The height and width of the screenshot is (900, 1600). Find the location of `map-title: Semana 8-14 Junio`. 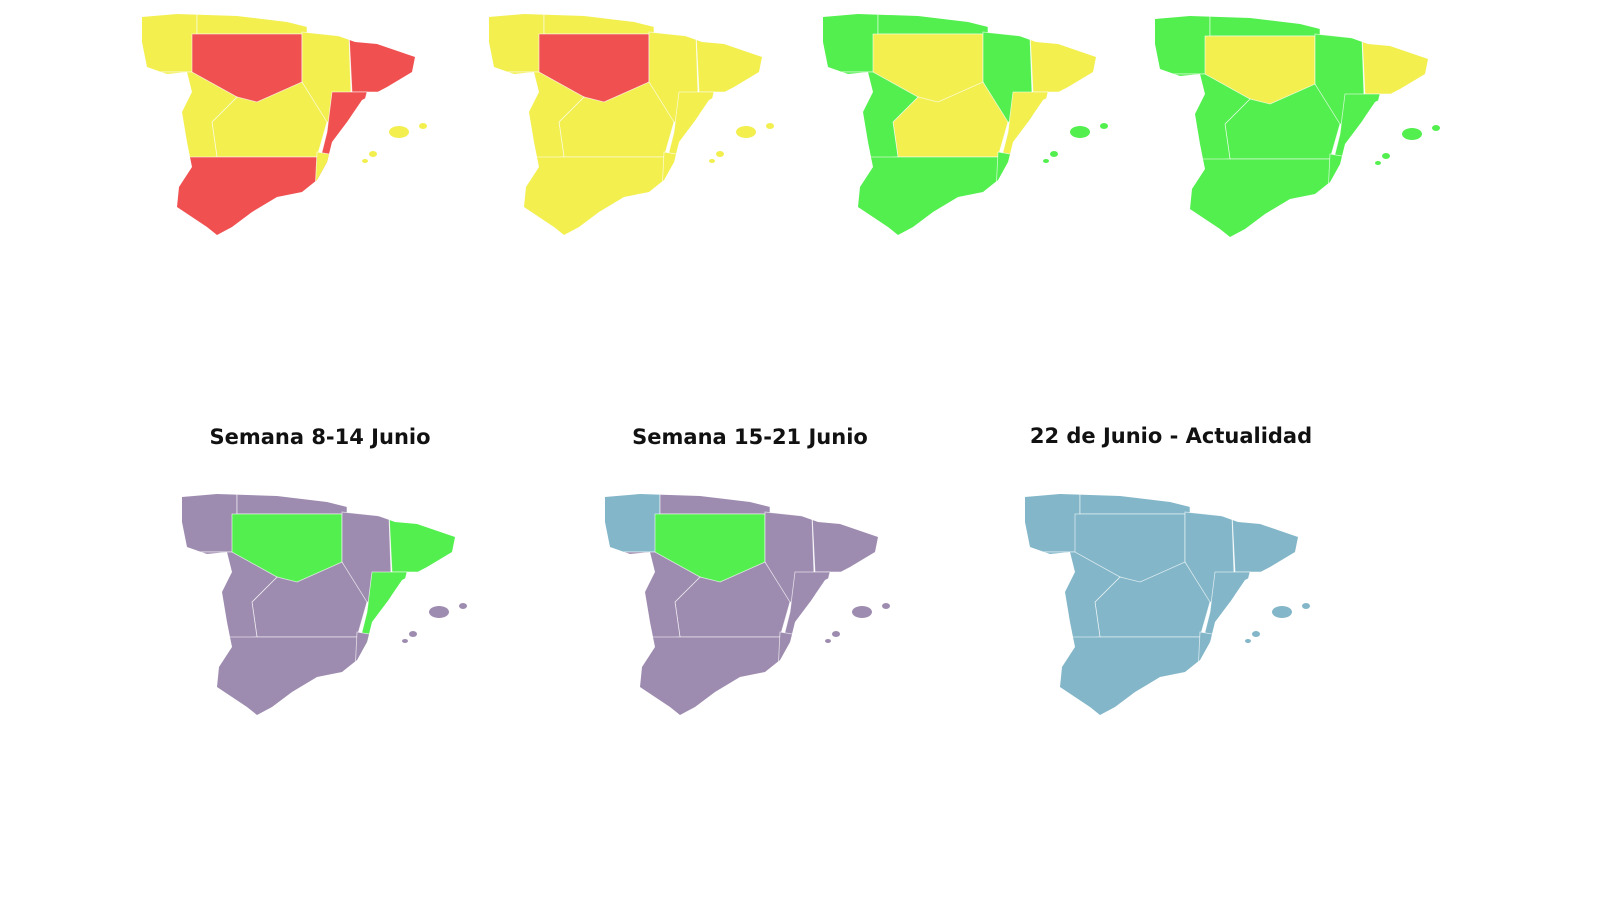

map-title: Semana 8-14 Junio is located at coordinates (319, 437).